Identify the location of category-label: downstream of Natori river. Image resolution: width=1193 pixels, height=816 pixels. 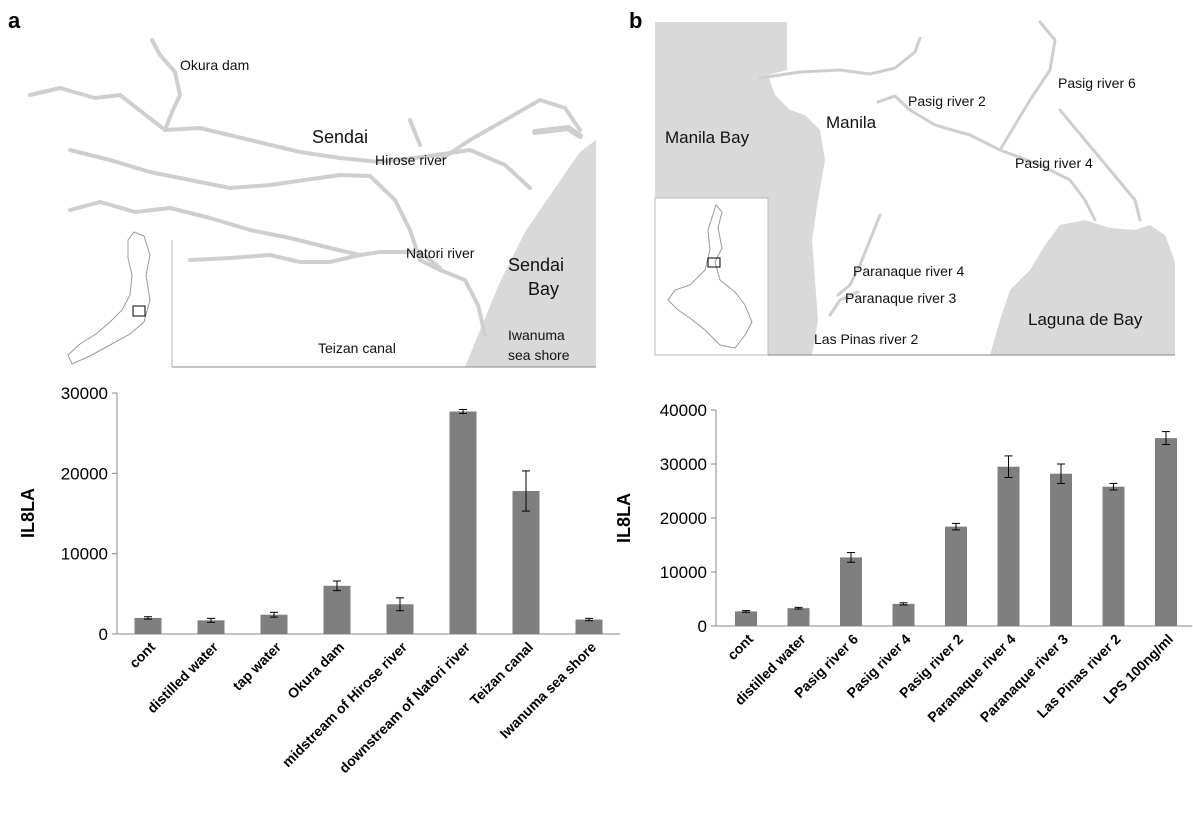
(405, 707).